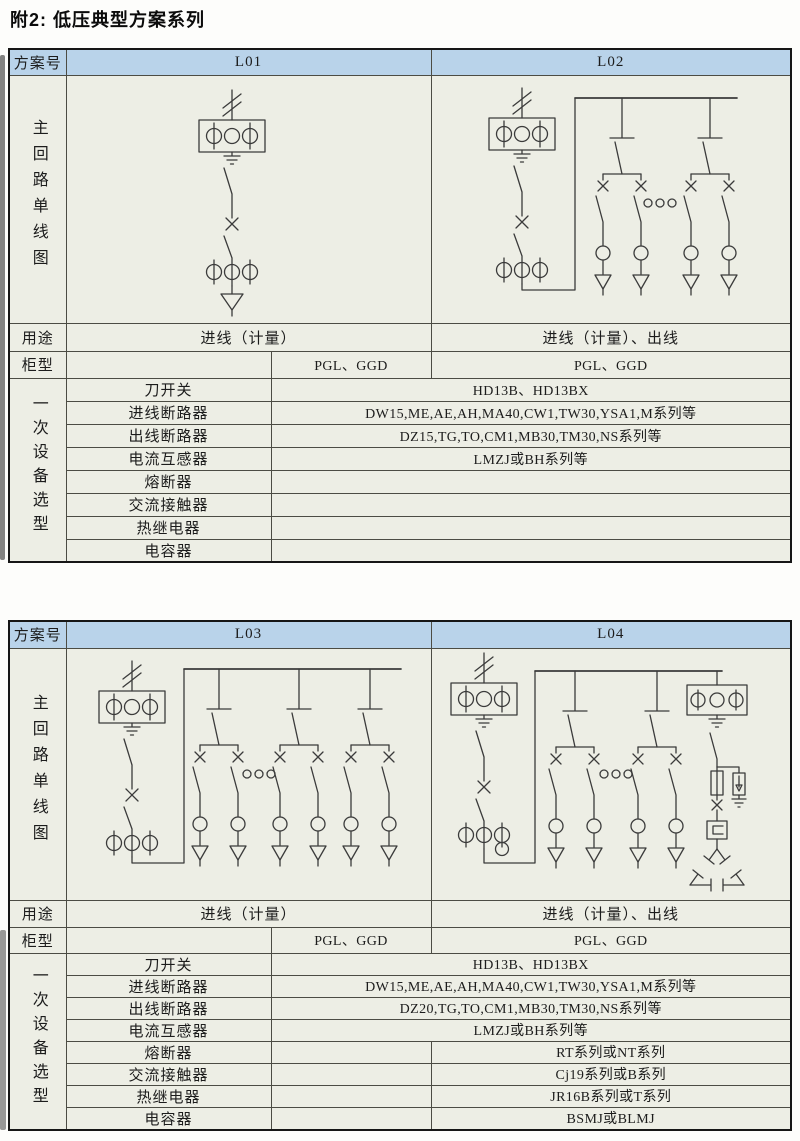  Describe the element at coordinates (248, 913) in the screenshot. I see `usage-value-l03: 进线（计量）` at that location.